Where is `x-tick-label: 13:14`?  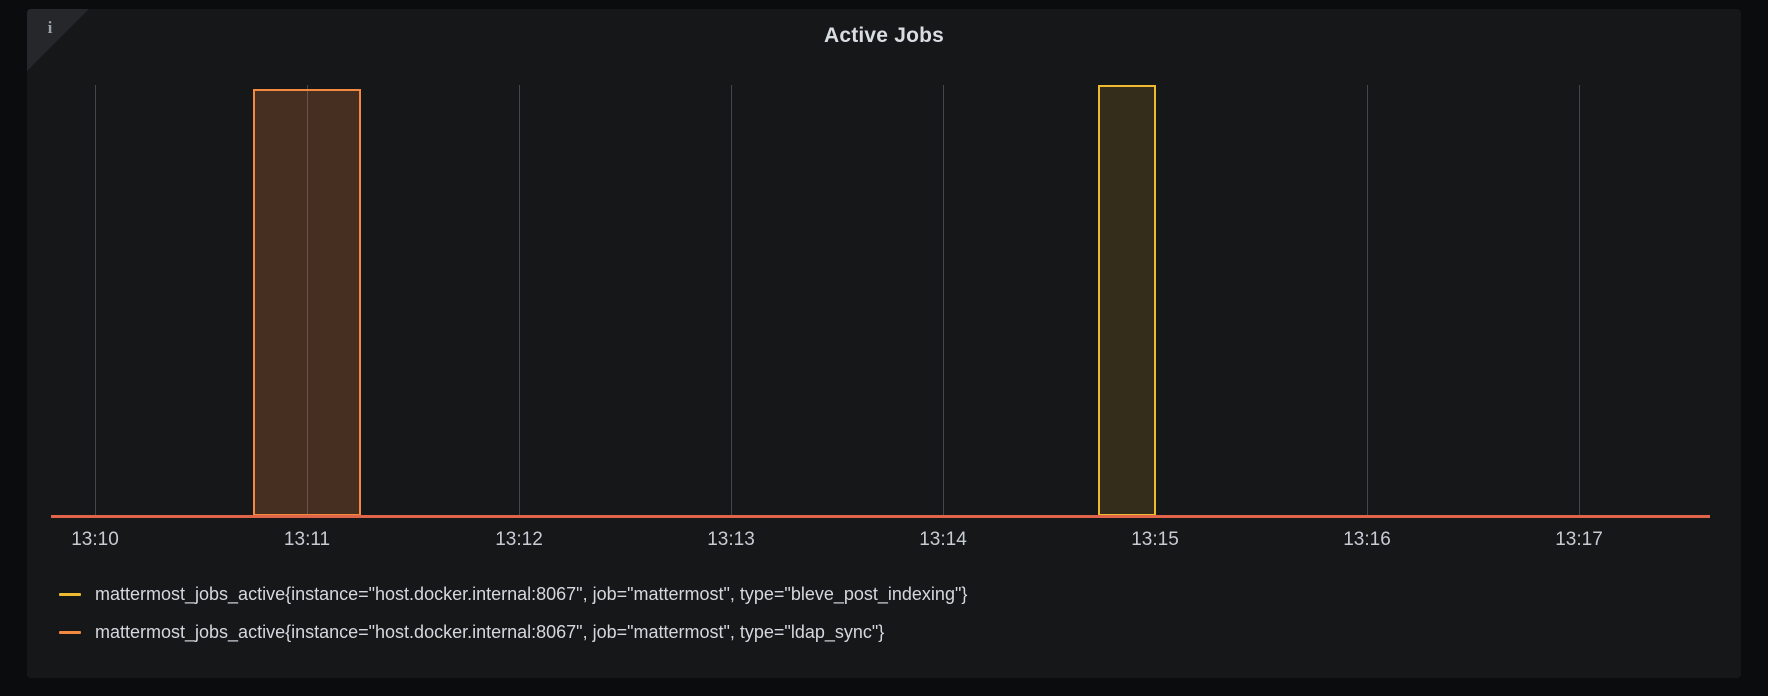
x-tick-label: 13:14 is located at coordinates (943, 539).